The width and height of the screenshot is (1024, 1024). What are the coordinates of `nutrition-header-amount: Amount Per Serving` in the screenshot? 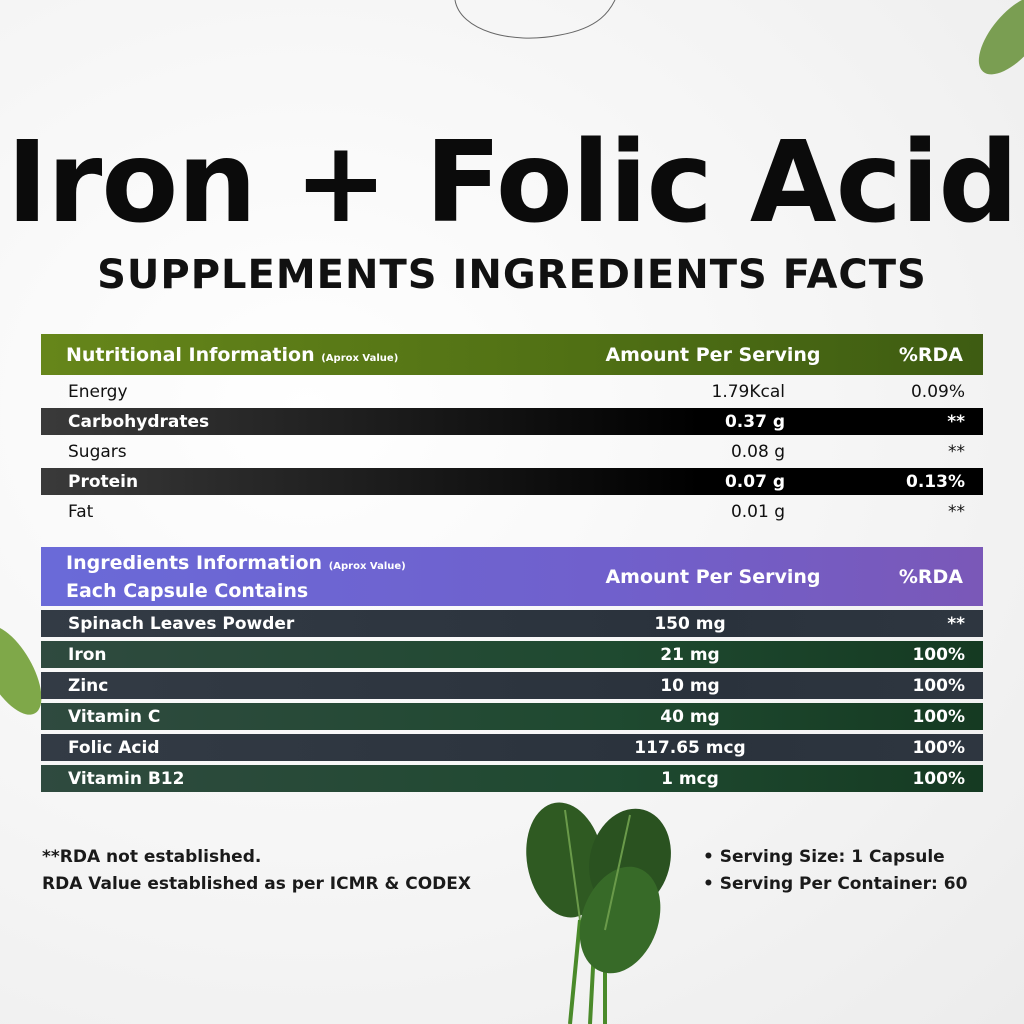 It's located at (713, 354).